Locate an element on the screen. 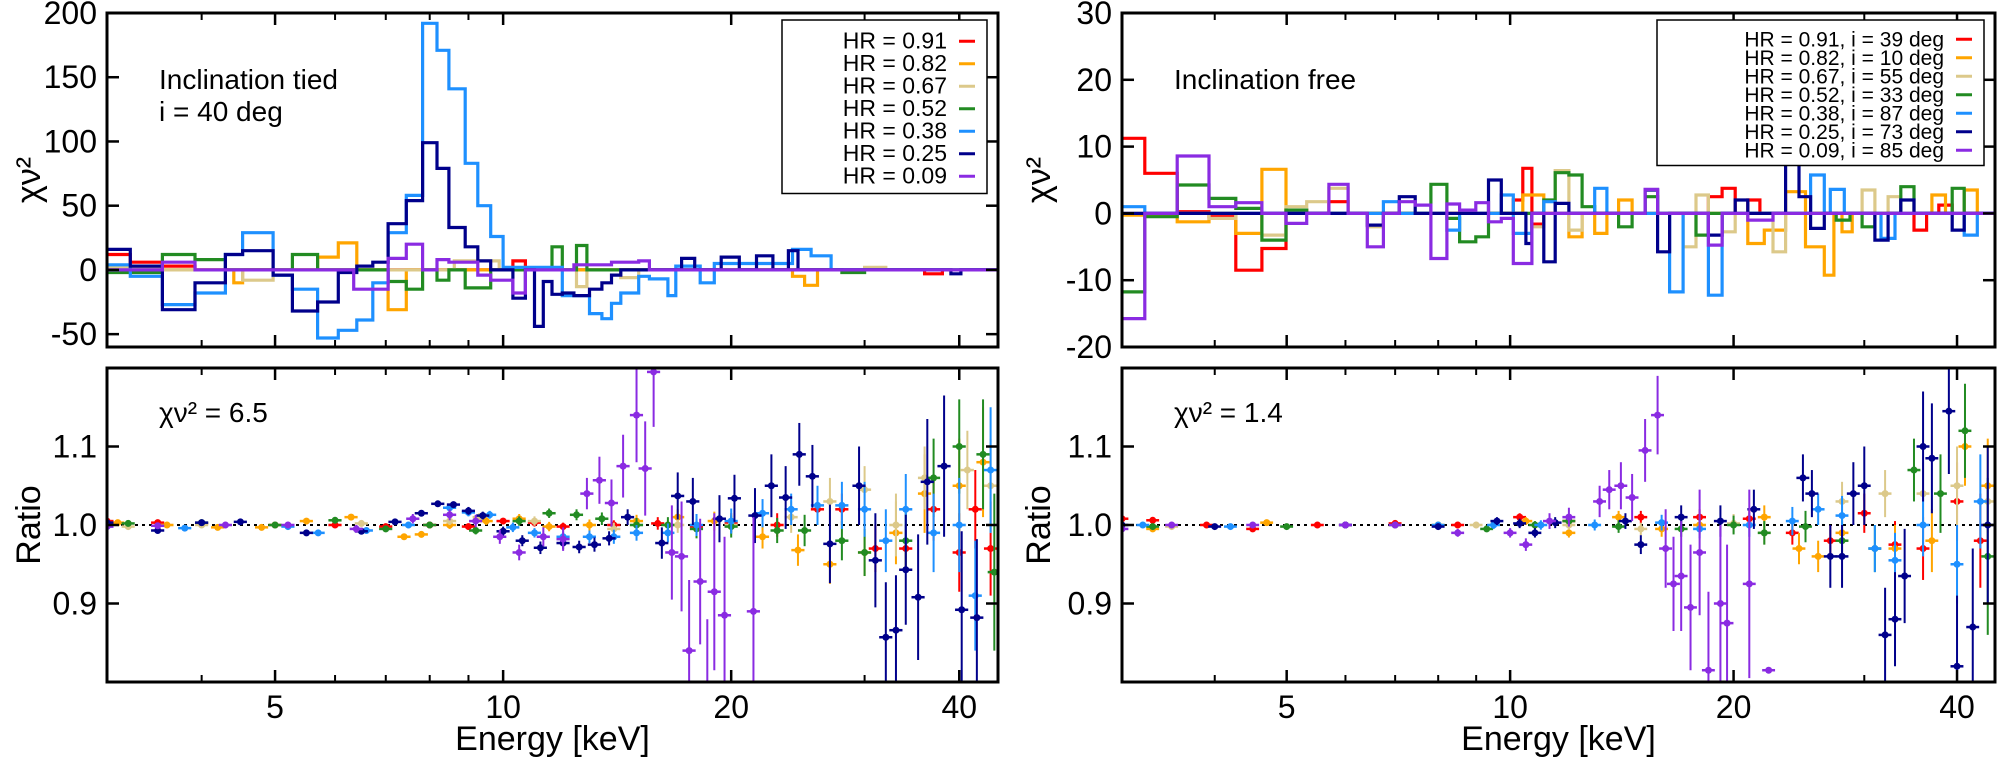 The image size is (2000, 757). plot-area is located at coordinates (1558, 228).